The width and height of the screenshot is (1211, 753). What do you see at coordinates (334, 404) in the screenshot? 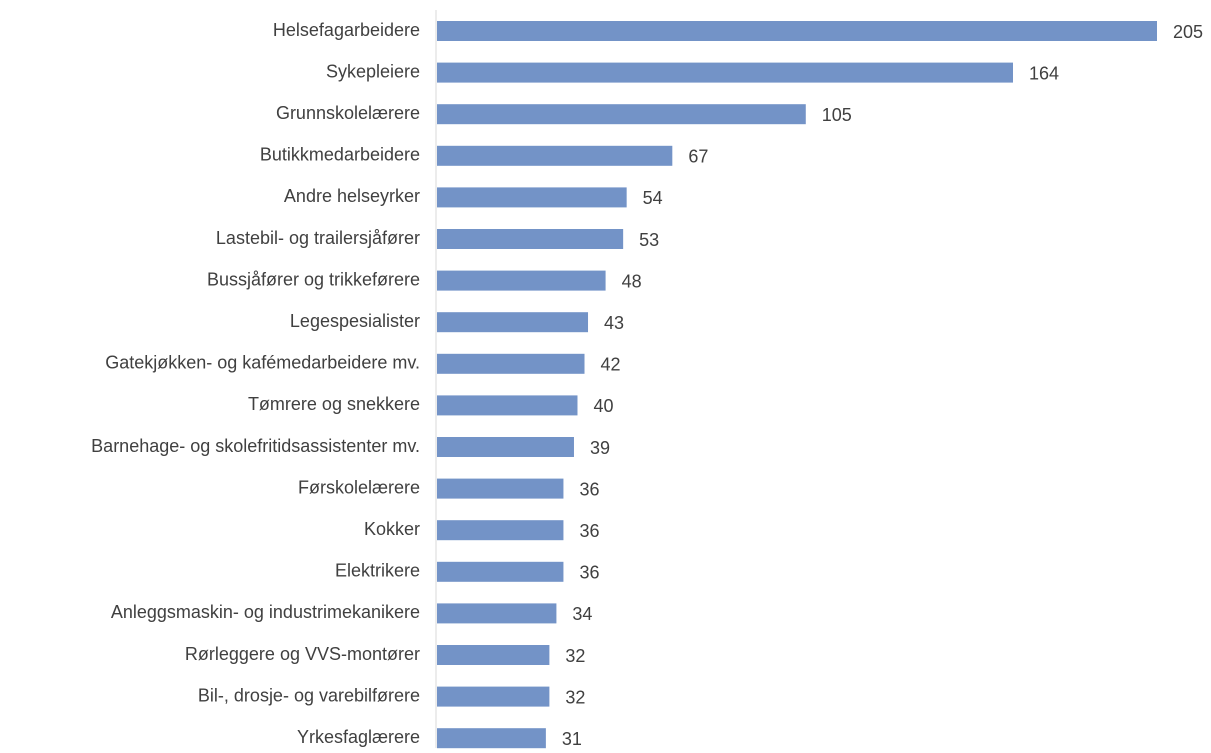
I see `category-label: Tømrere og snekkere` at bounding box center [334, 404].